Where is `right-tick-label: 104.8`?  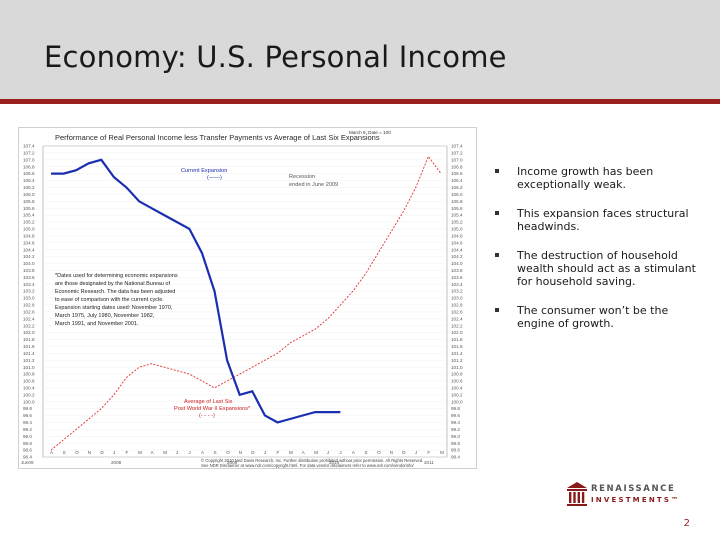
right-tick-label: 104.8 is located at coordinates (457, 235).